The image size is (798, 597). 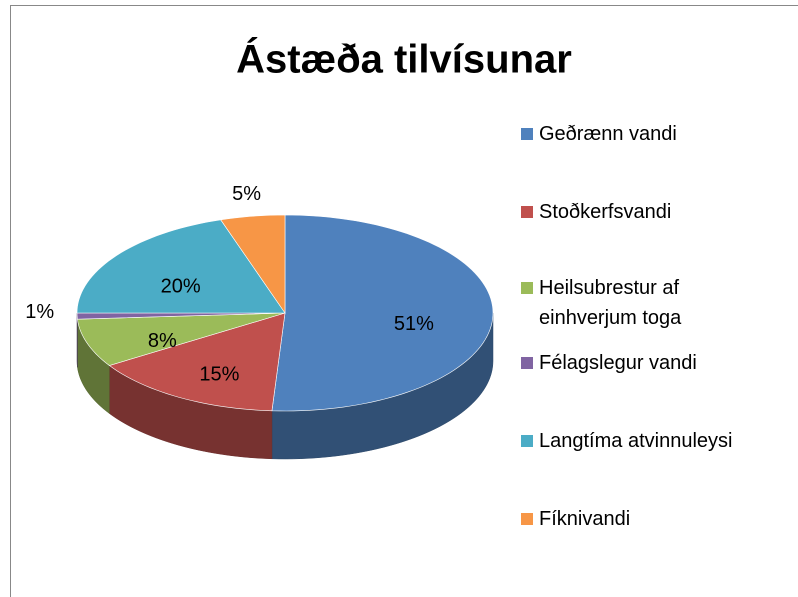 I want to click on data-label: 20%, so click(x=181, y=287).